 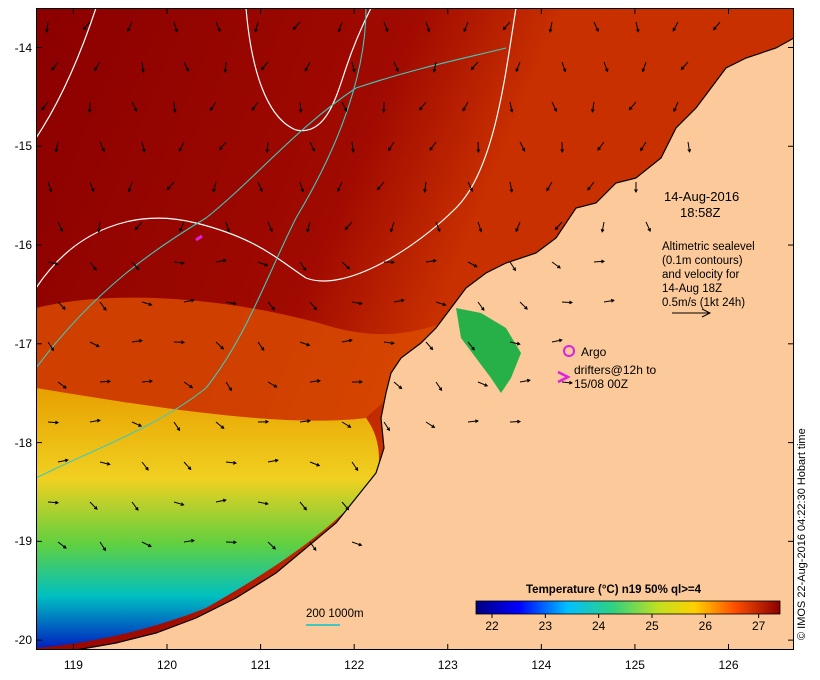 I want to click on colorbar, so click(x=628, y=607).